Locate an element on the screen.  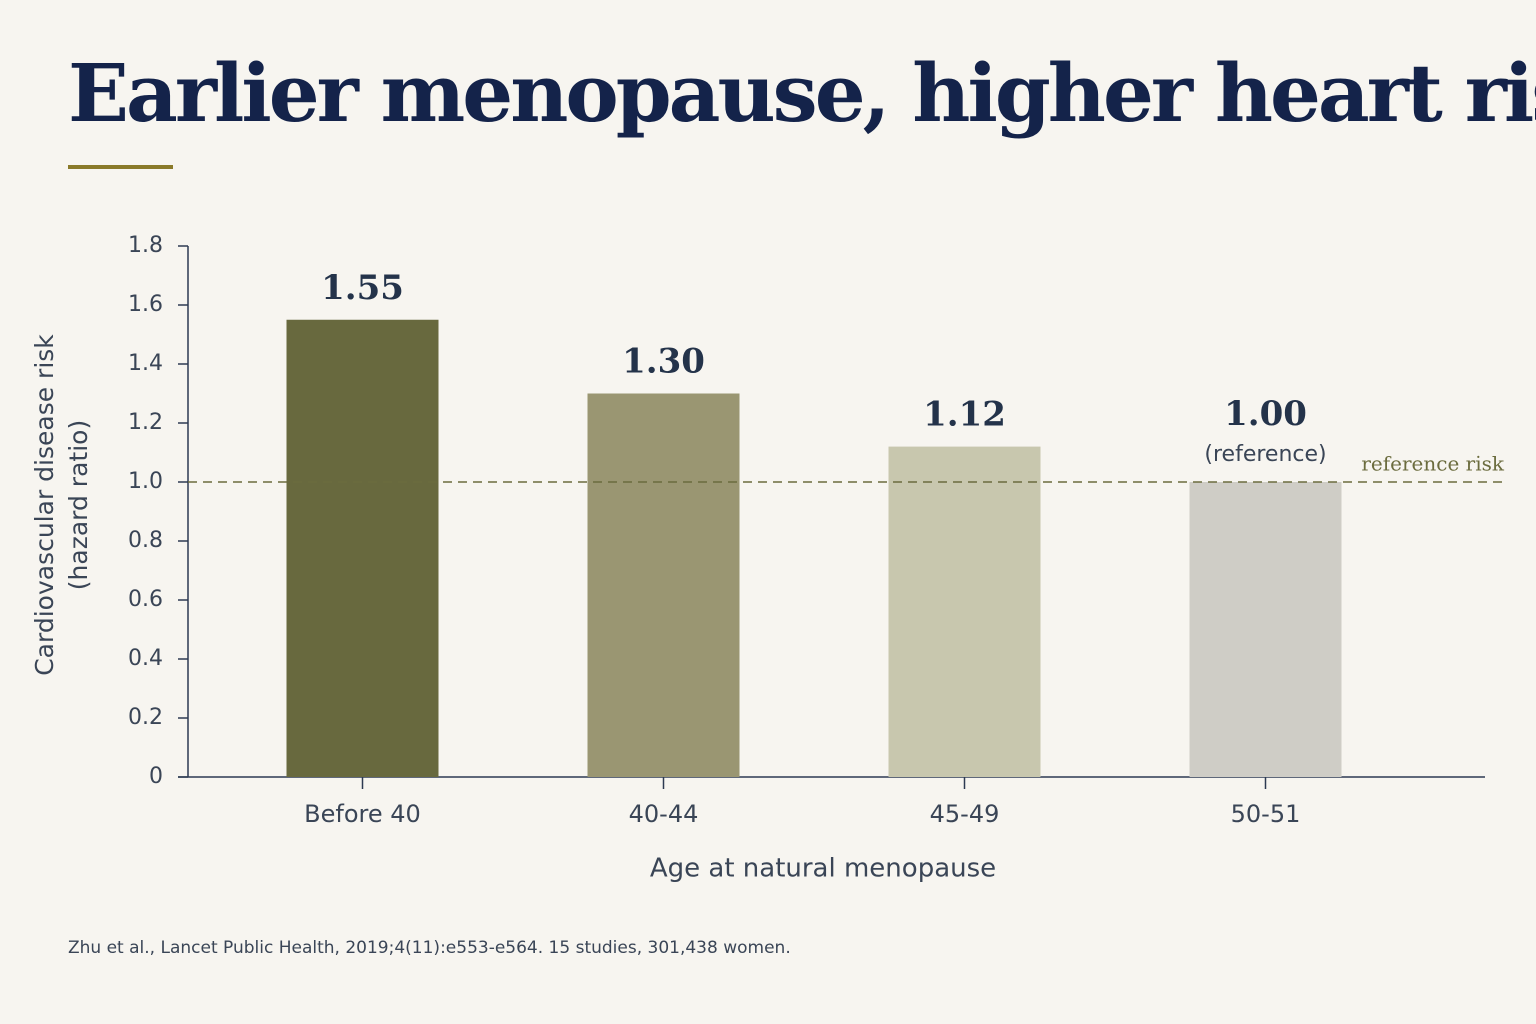
y-tick-label: 0.6 is located at coordinates (145, 599).